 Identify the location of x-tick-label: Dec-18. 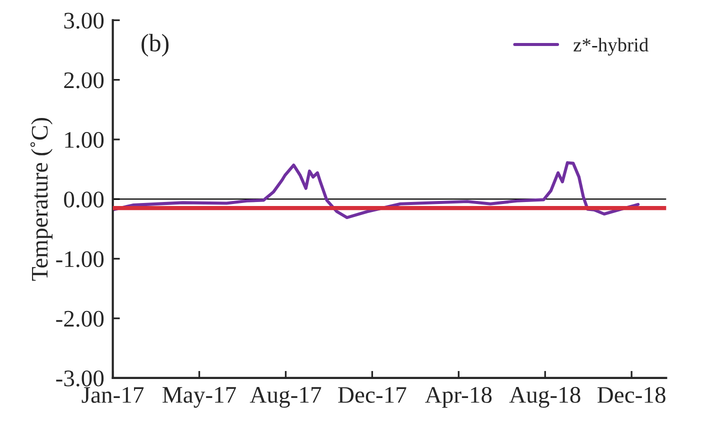
(632, 394).